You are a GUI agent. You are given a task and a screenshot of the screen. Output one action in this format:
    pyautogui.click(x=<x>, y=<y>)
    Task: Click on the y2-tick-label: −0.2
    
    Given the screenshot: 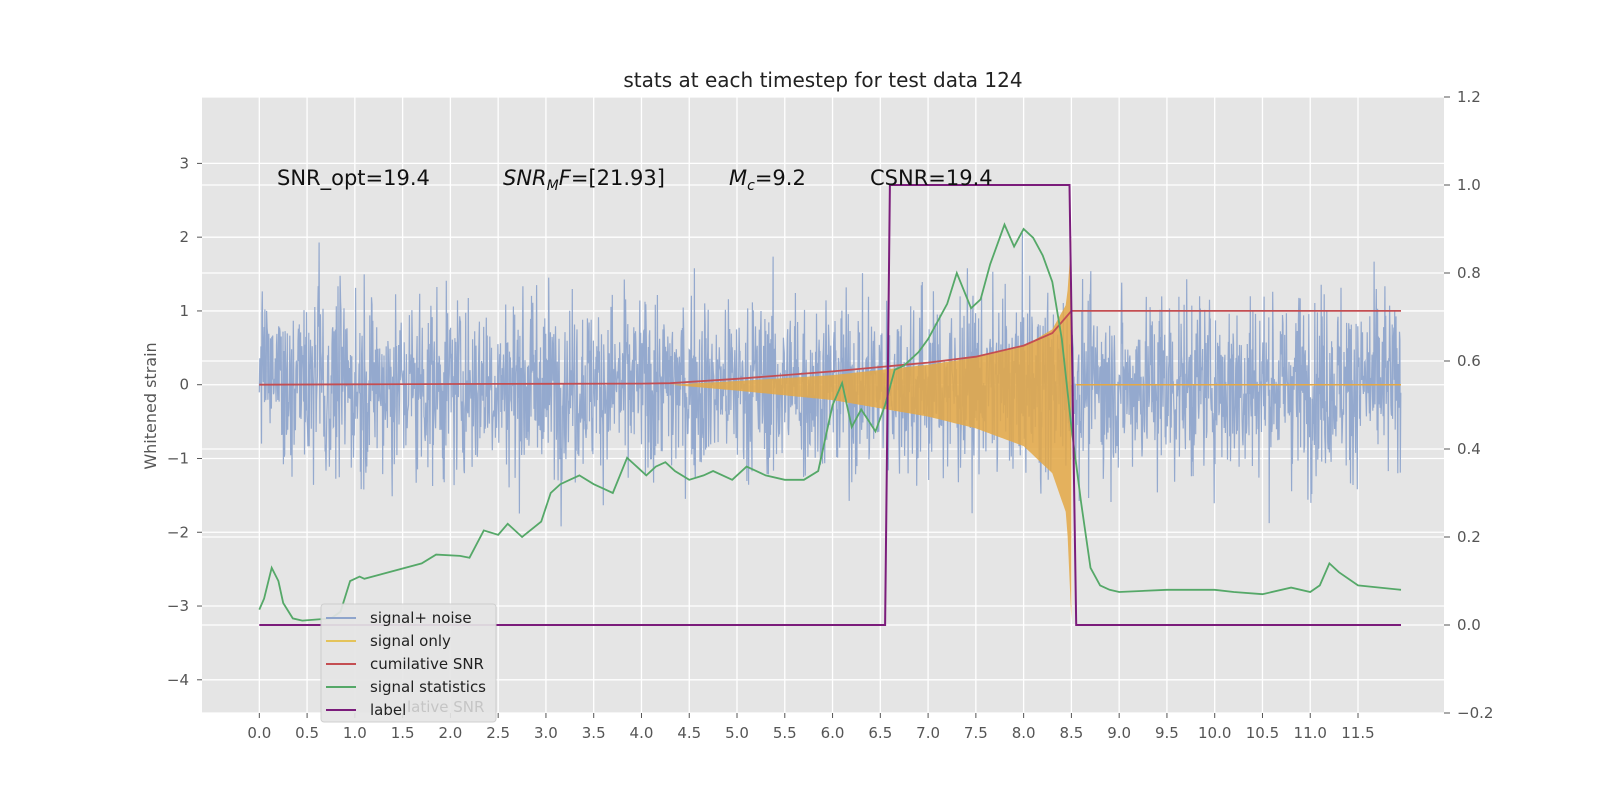 What is the action you would take?
    pyautogui.click(x=1475, y=713)
    